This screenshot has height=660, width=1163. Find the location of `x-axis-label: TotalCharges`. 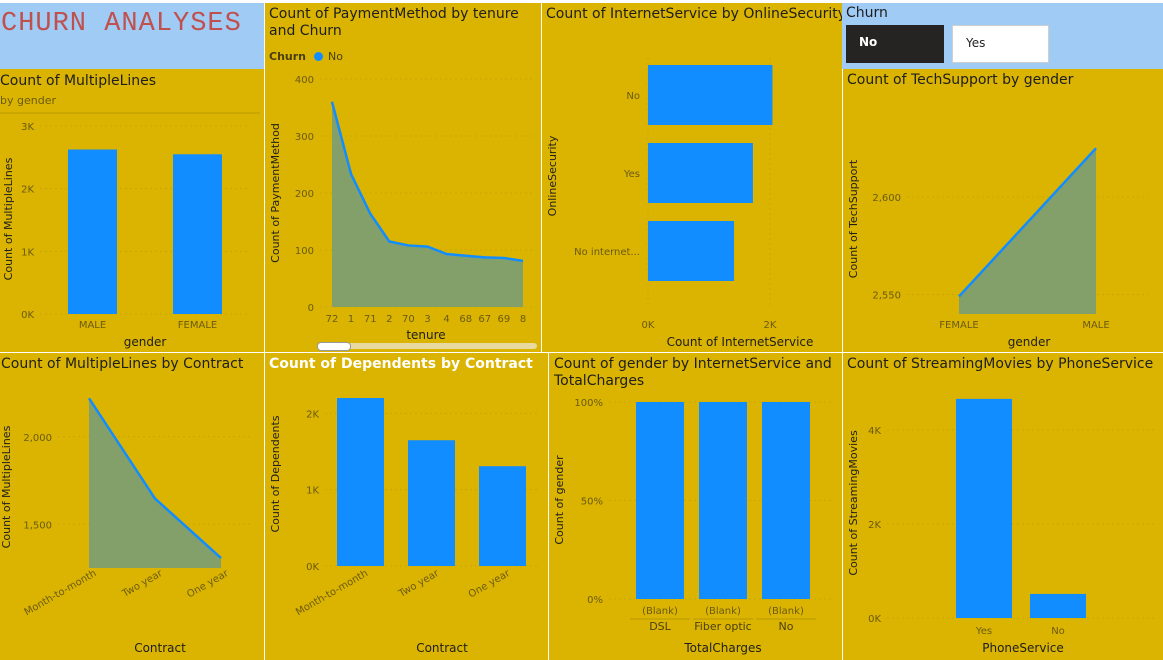

x-axis-label: TotalCharges is located at coordinates (722, 648).